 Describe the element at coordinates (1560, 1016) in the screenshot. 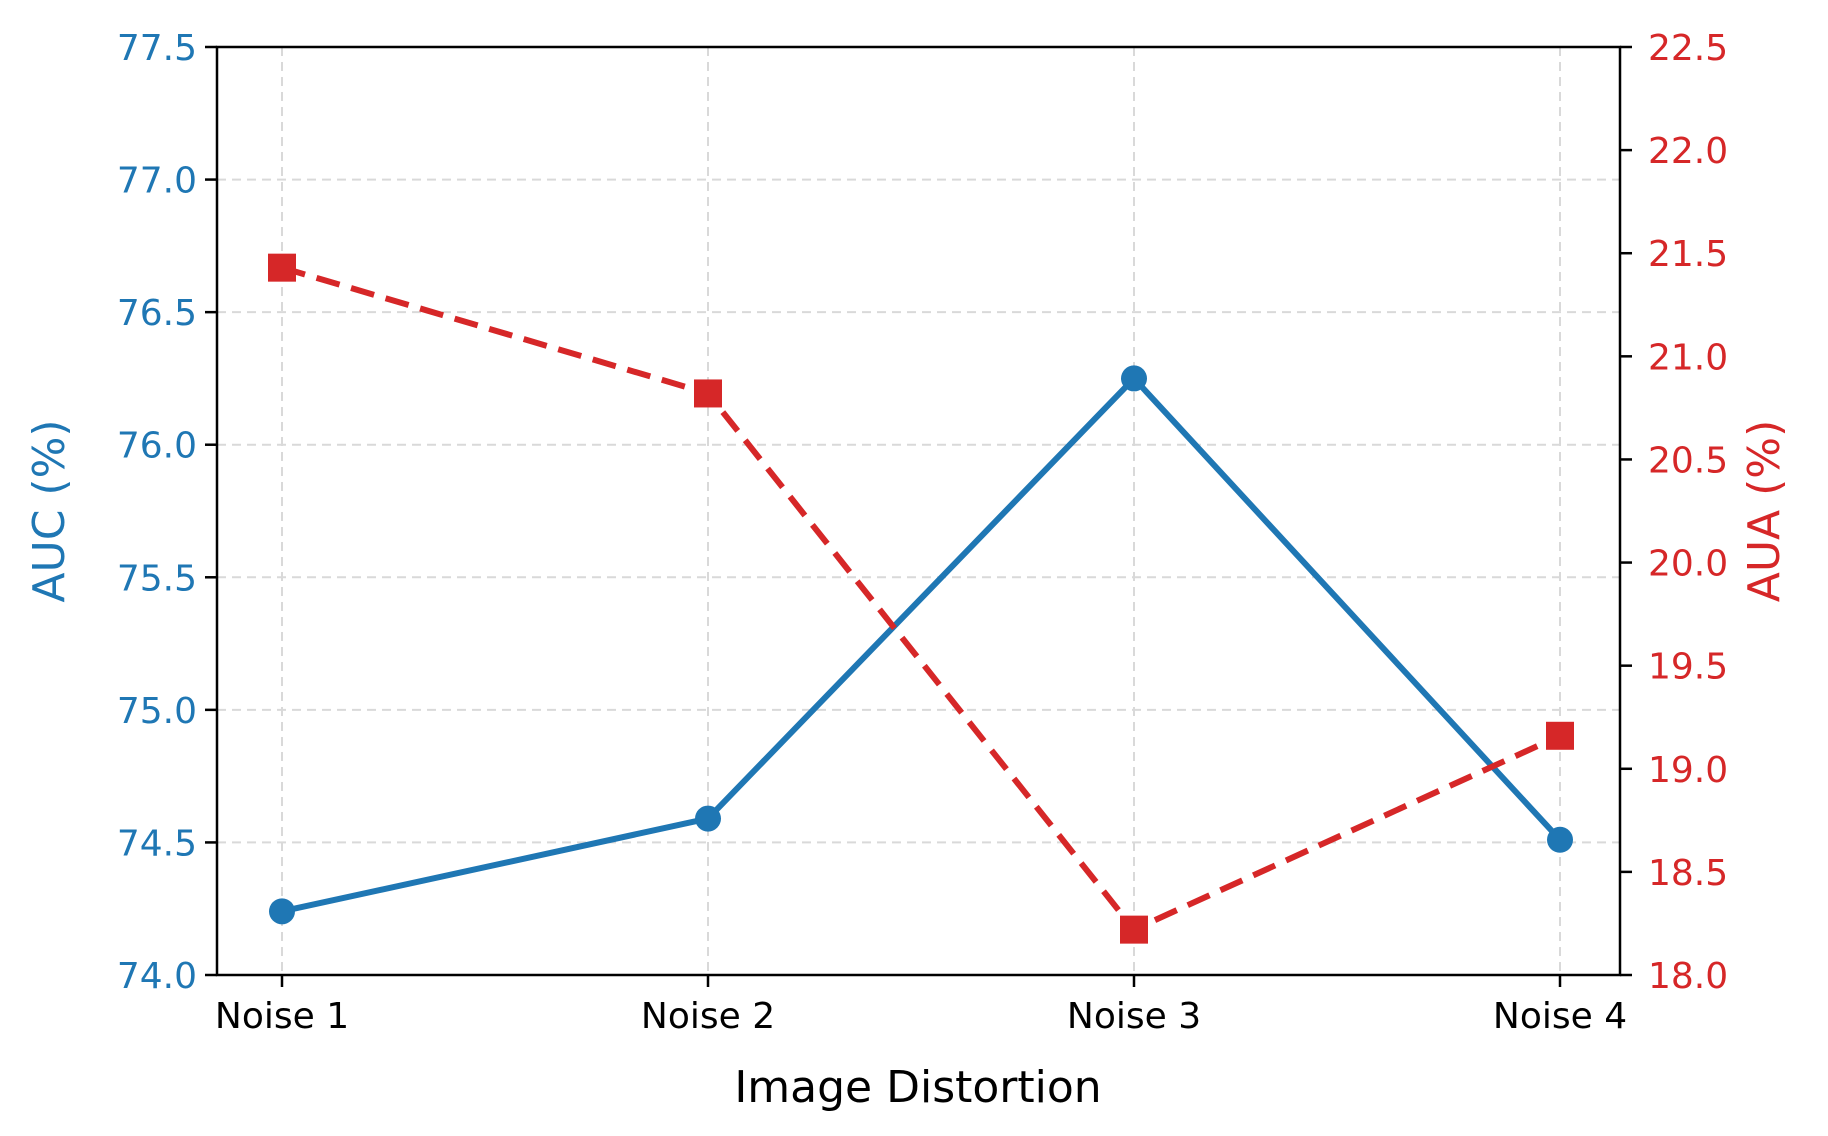

I see `x-tick-label: Noise 4` at that location.